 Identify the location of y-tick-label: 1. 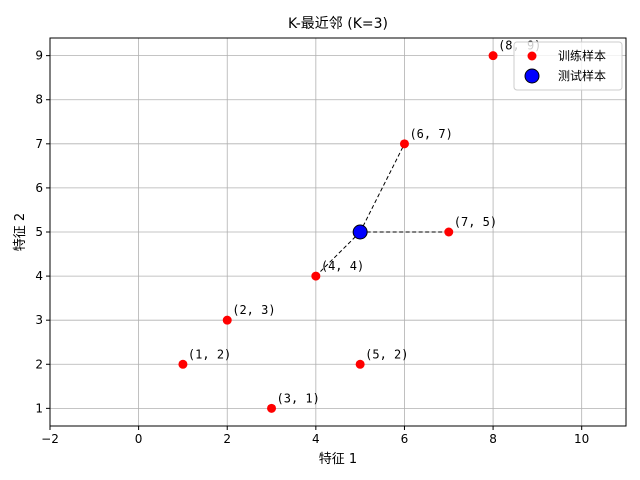
(39, 408).